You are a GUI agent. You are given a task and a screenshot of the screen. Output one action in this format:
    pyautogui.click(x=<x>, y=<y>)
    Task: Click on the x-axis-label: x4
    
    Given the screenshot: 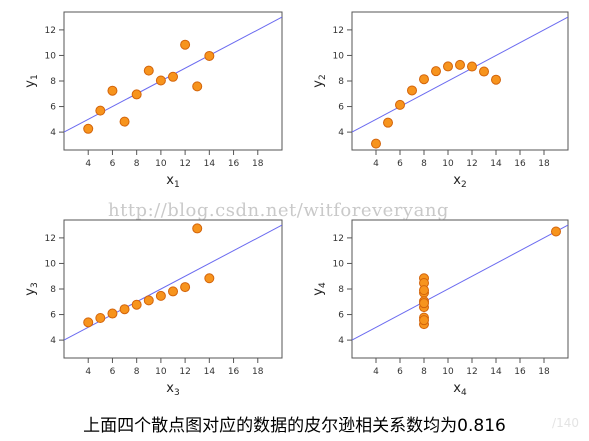 What is the action you would take?
    pyautogui.click(x=460, y=389)
    